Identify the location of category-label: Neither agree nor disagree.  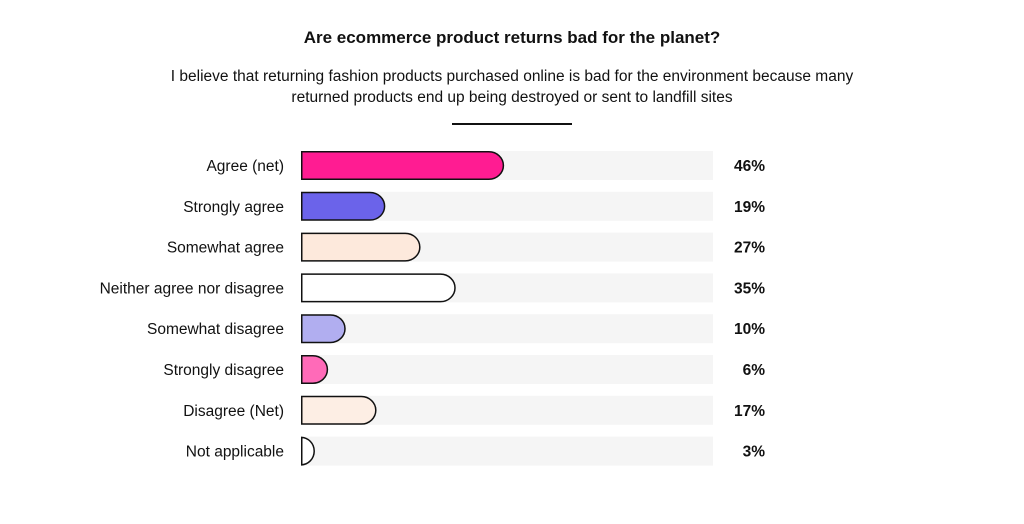
(192, 288).